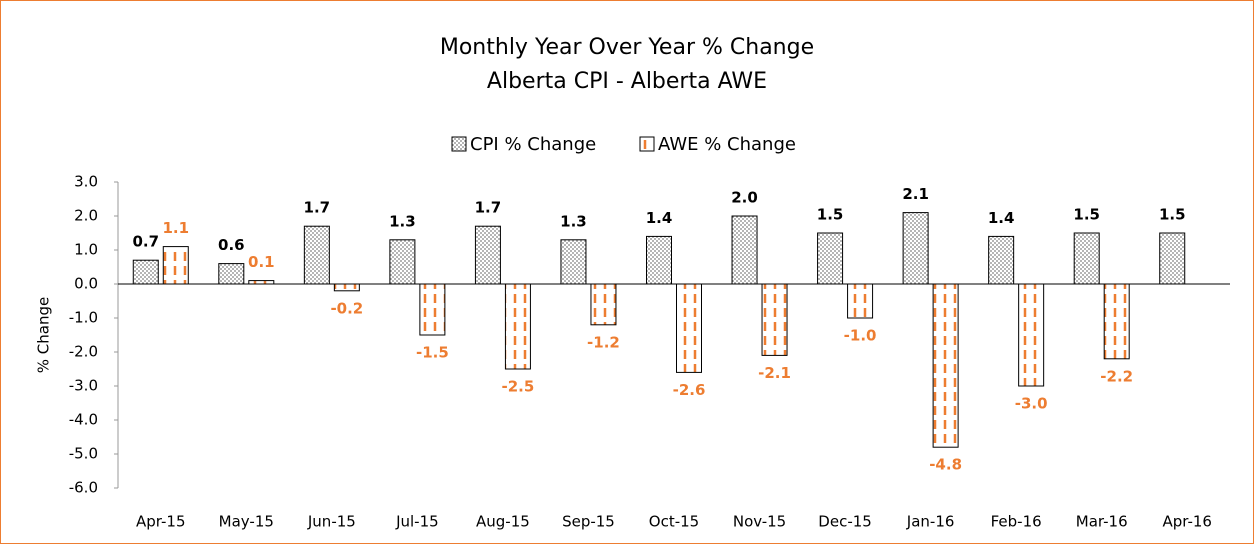  Describe the element at coordinates (83, 352) in the screenshot. I see `y-tick-label: -2.0` at that location.